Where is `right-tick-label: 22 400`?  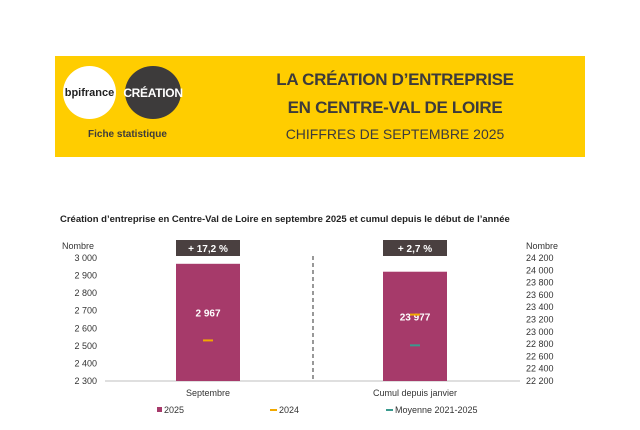
right-tick-label: 22 400 is located at coordinates (540, 369).